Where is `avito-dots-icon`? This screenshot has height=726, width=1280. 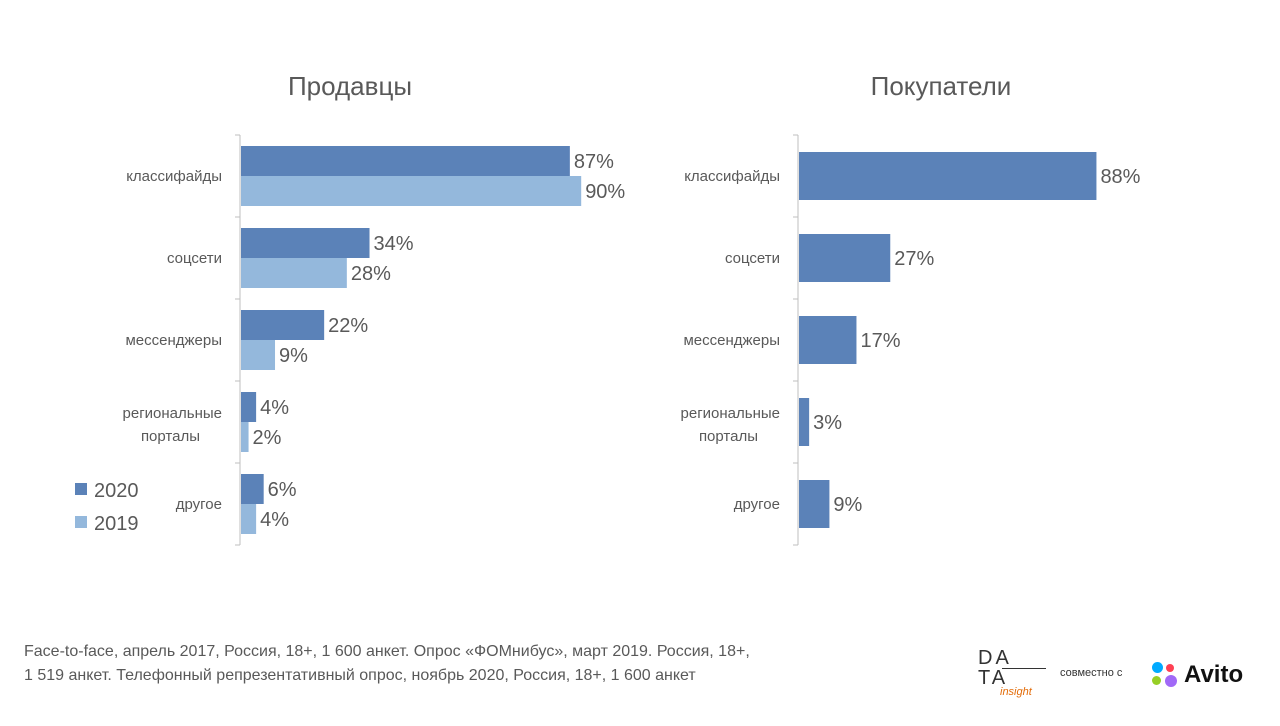
avito-dots-icon is located at coordinates (1165, 675).